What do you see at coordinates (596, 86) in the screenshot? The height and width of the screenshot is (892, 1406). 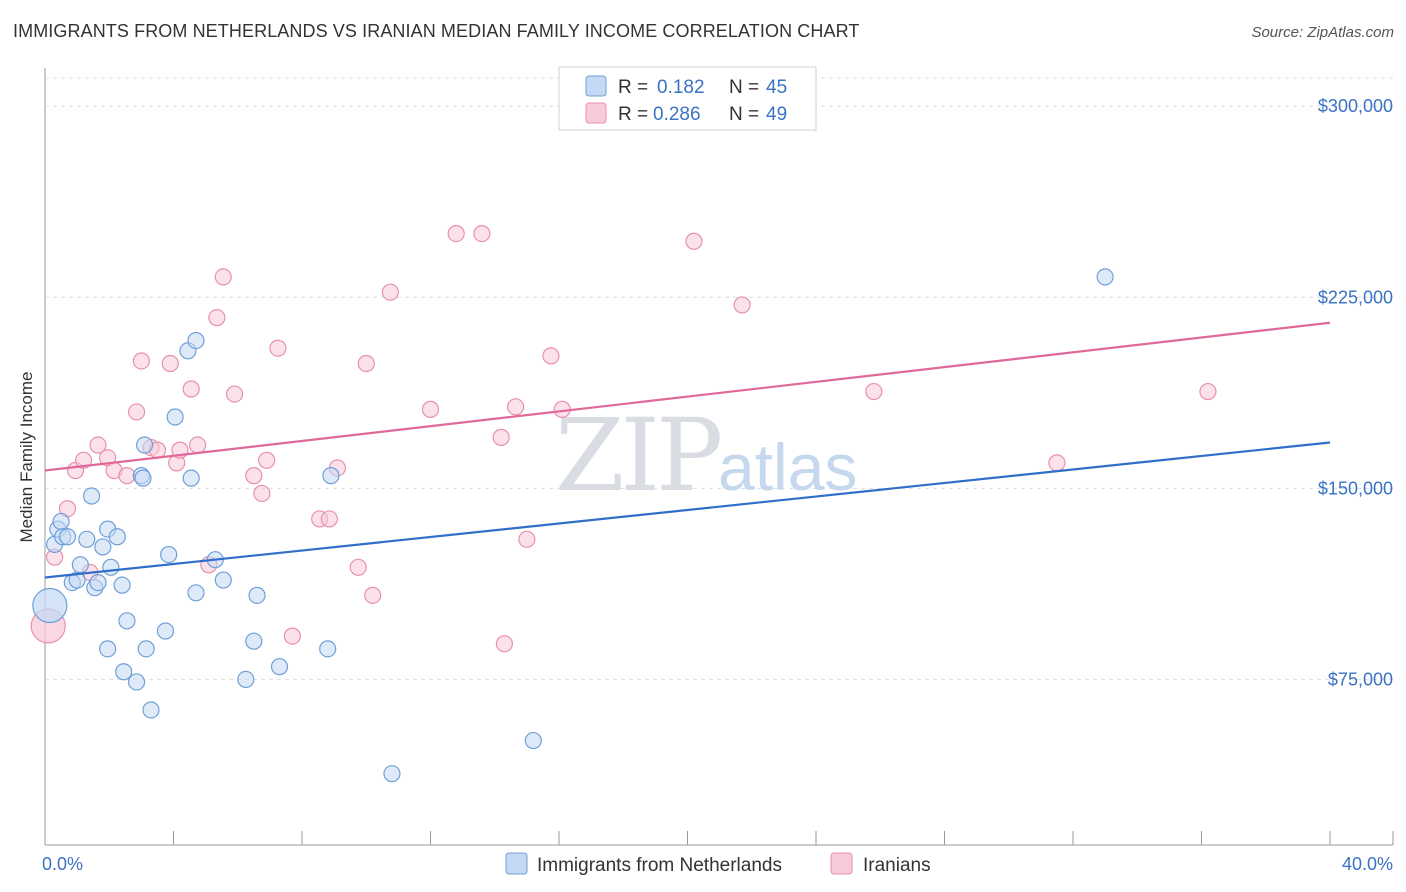 I see `legend-swatch-blue` at bounding box center [596, 86].